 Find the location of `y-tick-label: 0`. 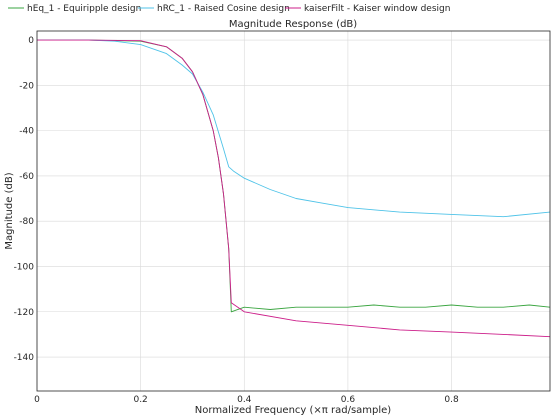

y-tick-label: 0 is located at coordinates (31, 41).